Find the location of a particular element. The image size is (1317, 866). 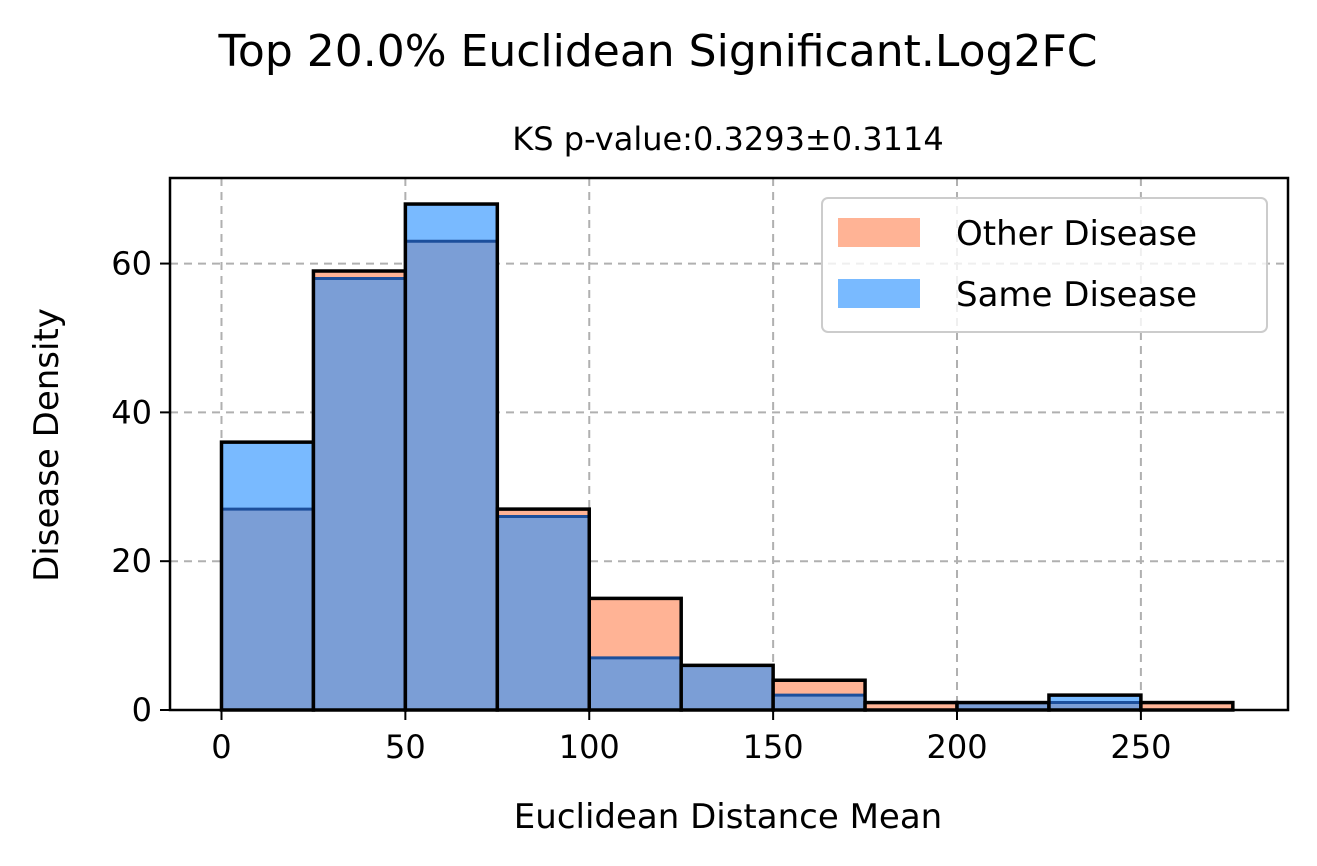

chart-suptitle: Top 20.0% Euclidean Significant.Log2FC is located at coordinates (658, 51).